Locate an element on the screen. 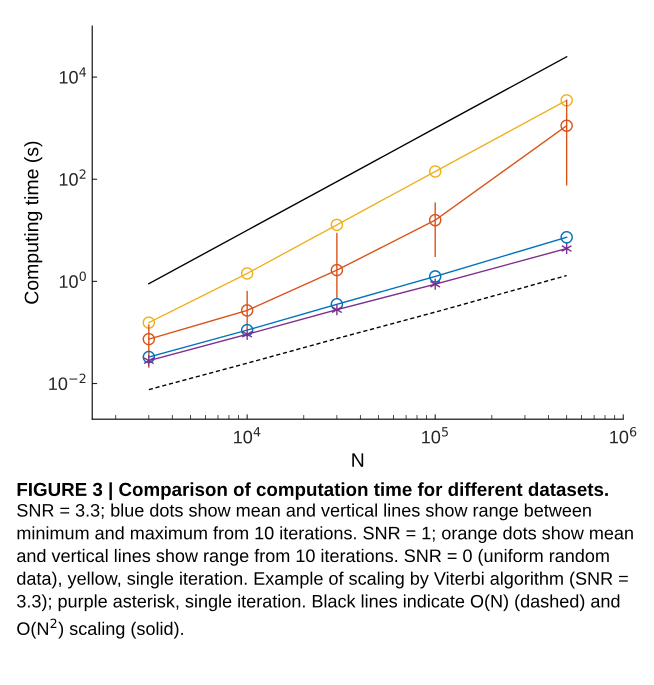  x-tick-label: 10$^{5}$ is located at coordinates (435, 435).